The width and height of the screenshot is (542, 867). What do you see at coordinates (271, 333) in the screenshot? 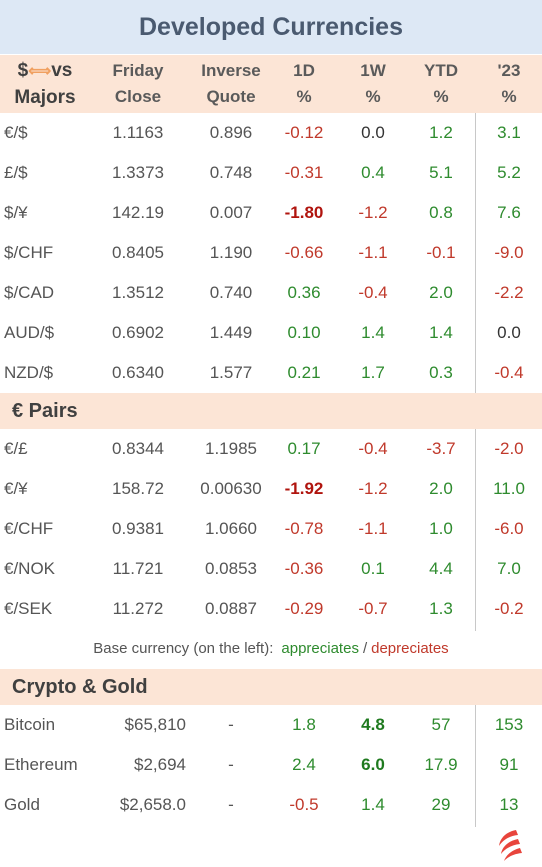
I see `table-row: AUD/$ 0.6902 1.449 0.10 1.4 1.4 0.0` at bounding box center [271, 333].